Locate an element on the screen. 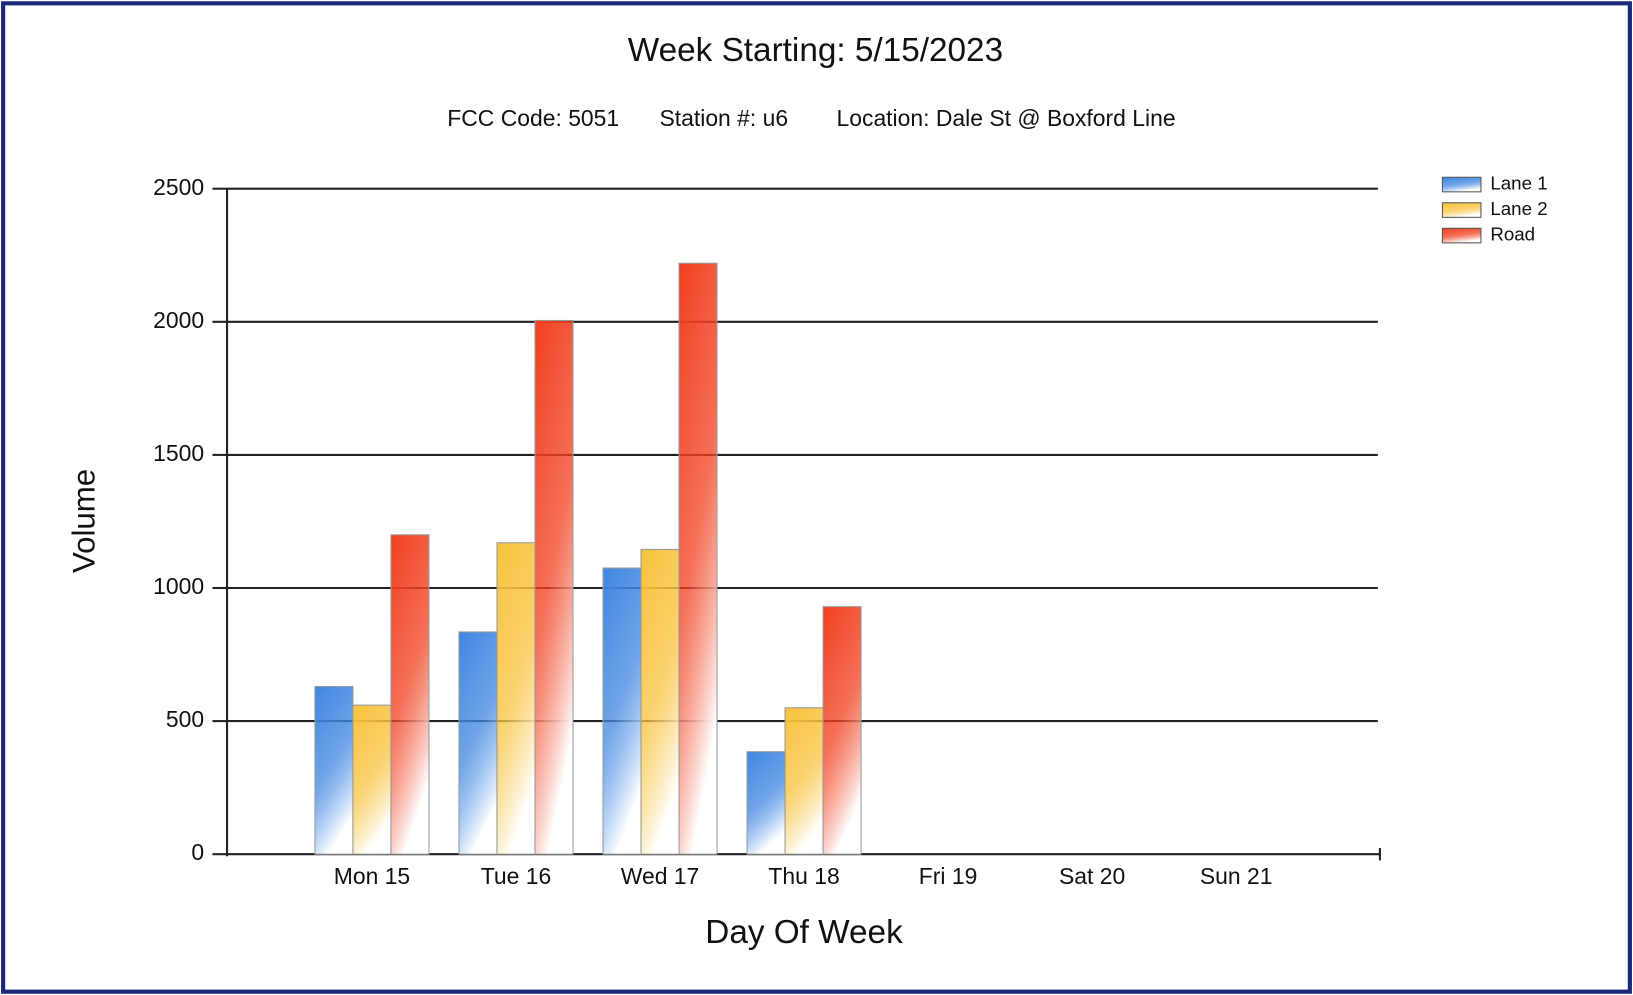  x-tick-label: Tue 16 is located at coordinates (516, 876).